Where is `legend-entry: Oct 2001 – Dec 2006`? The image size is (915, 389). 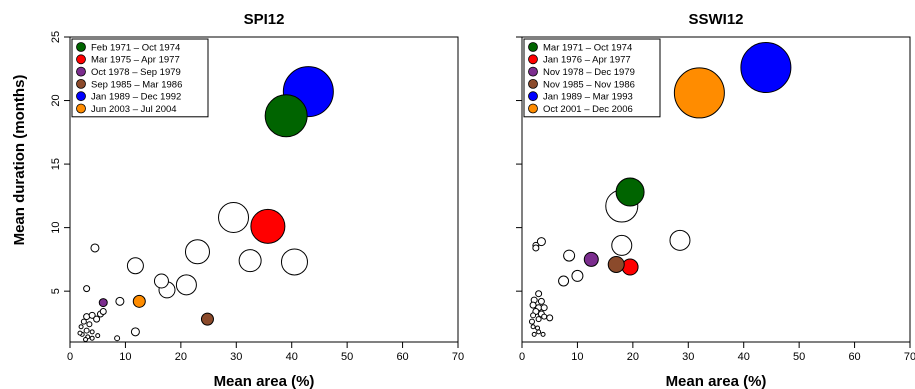 legend-entry: Oct 2001 – Dec 2006 is located at coordinates (588, 109).